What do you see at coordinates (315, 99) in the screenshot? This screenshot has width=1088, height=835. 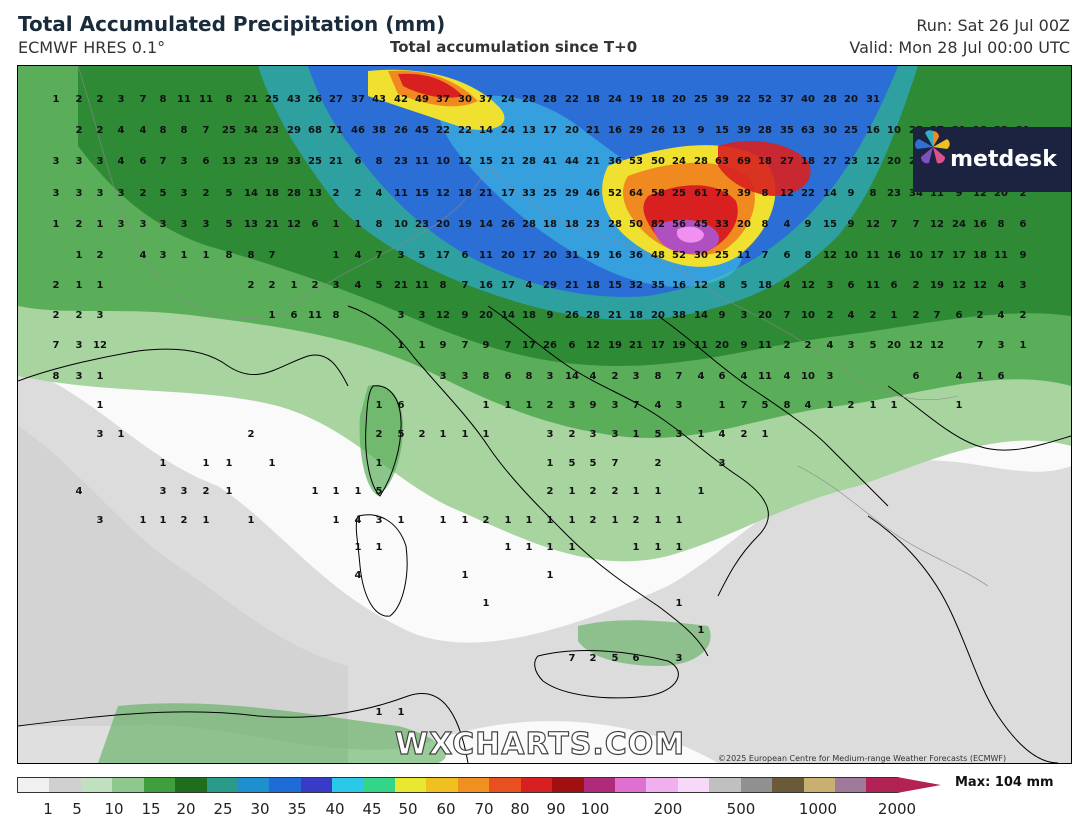 I see `precip-value: 26` at bounding box center [315, 99].